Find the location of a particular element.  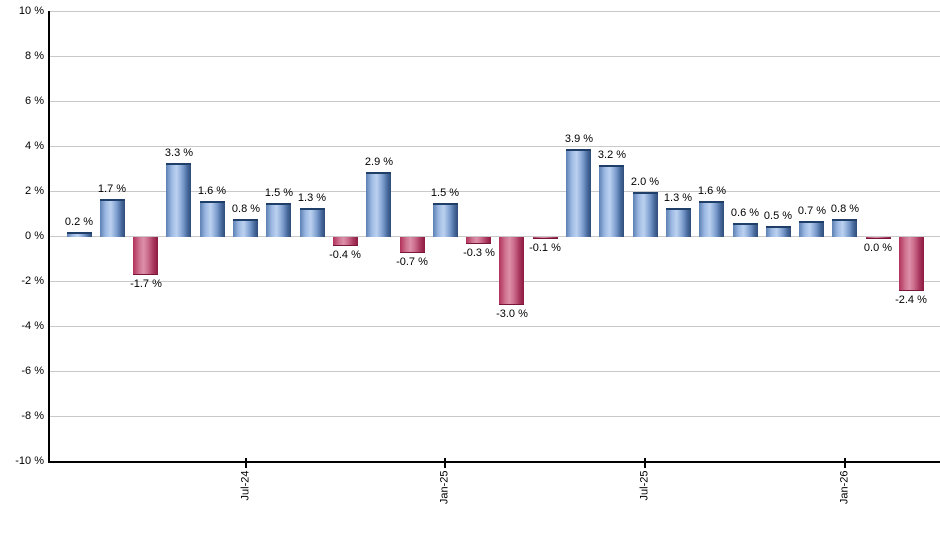

x-axis-tick-label: Jan-26 is located at coordinates (844, 487).